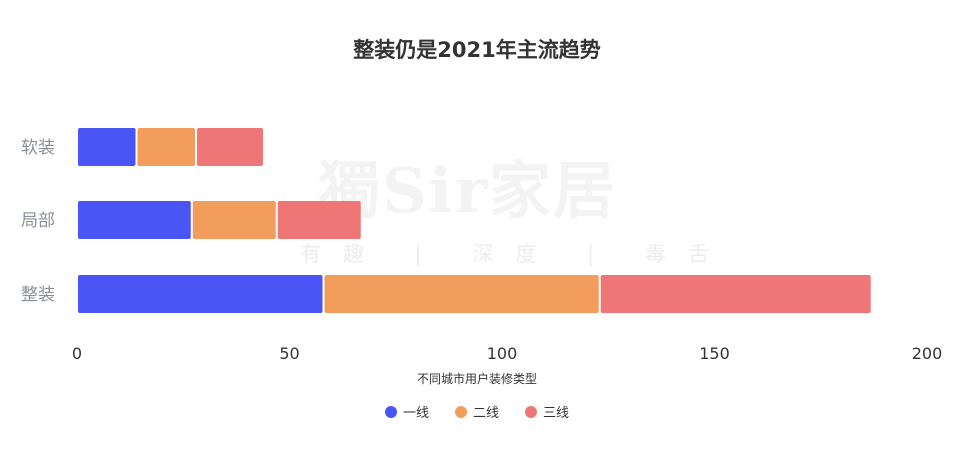 The image size is (954, 450). I want to click on legend-item: 三线, so click(547, 411).